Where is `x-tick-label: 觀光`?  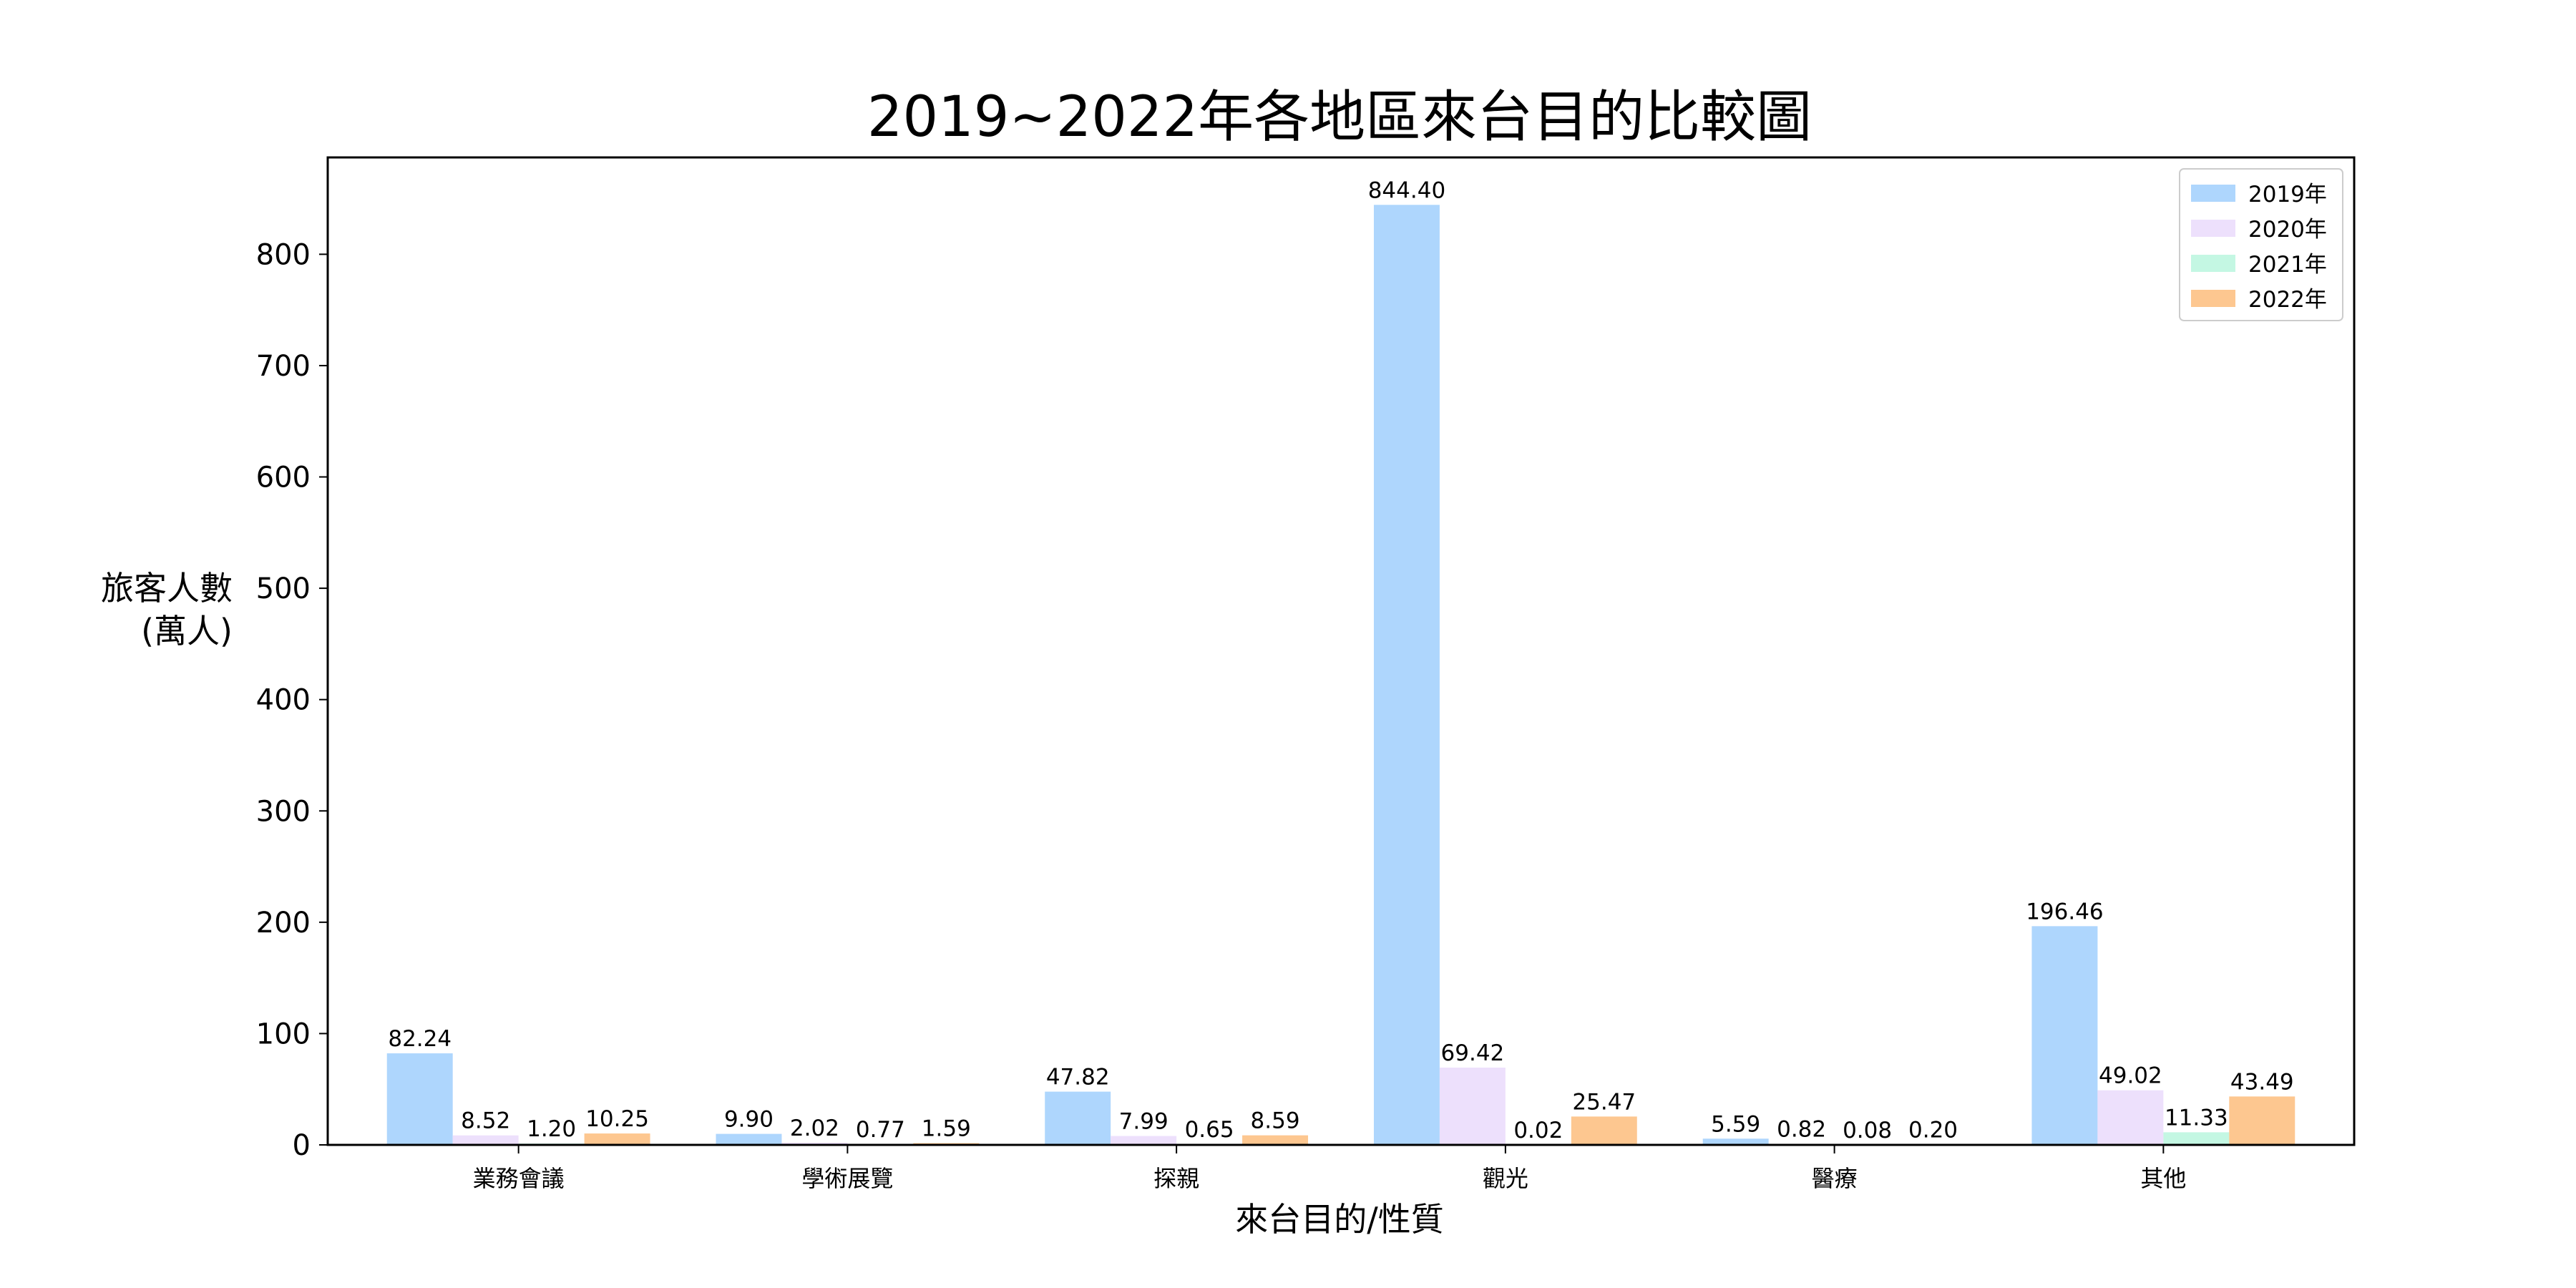
x-tick-label: 觀光 is located at coordinates (1505, 1178).